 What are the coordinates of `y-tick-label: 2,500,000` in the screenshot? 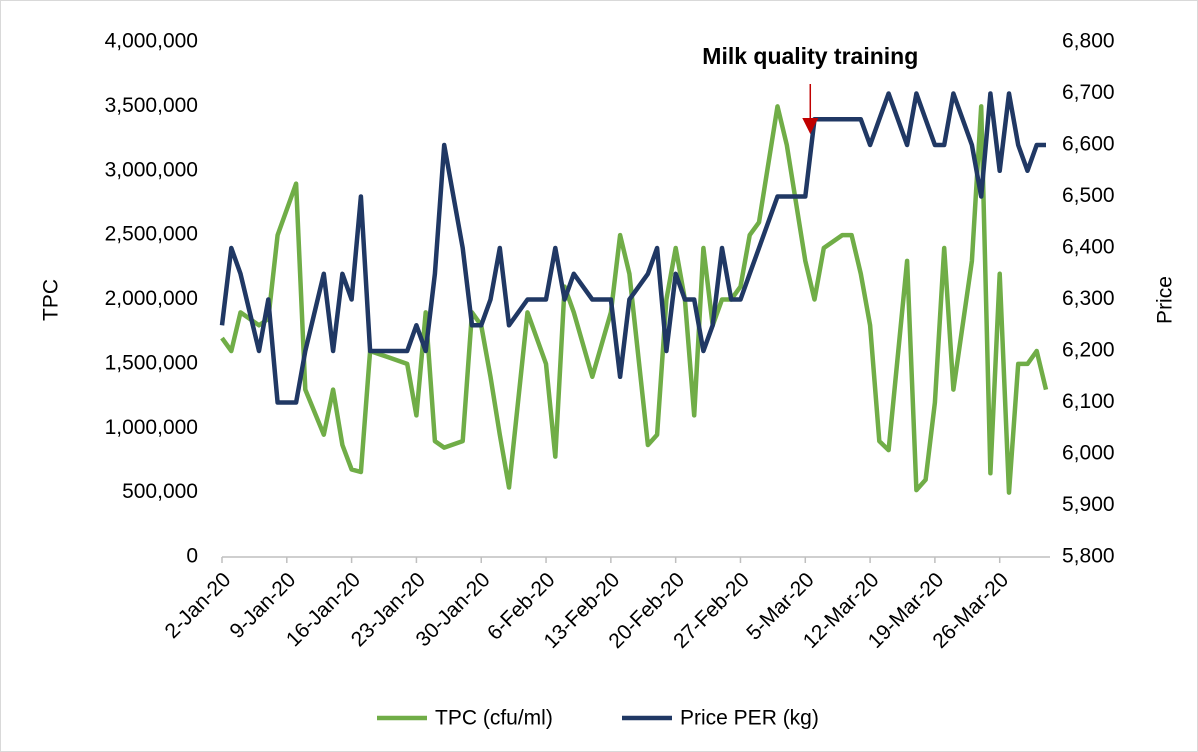 It's located at (151, 234).